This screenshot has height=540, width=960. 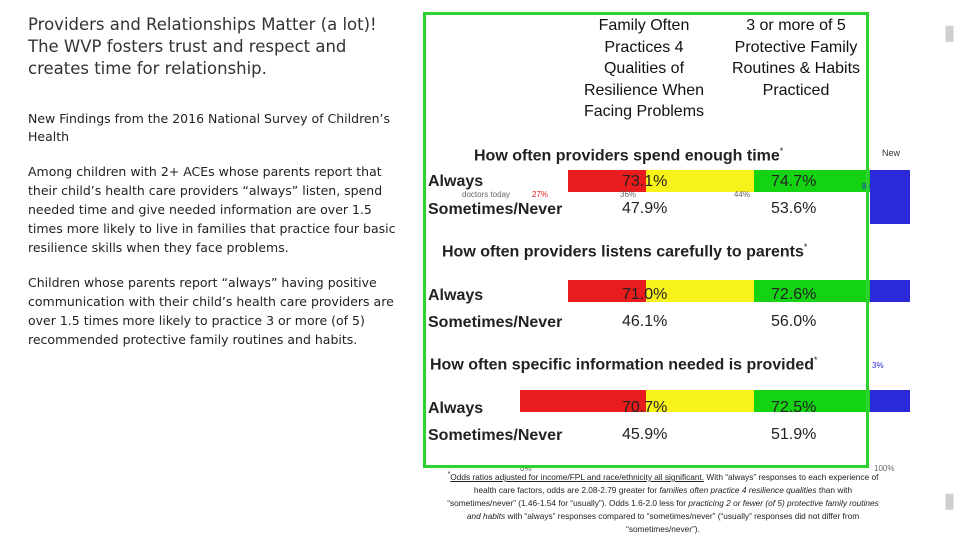 I want to click on bg-pct-b: 36%, so click(x=628, y=194).